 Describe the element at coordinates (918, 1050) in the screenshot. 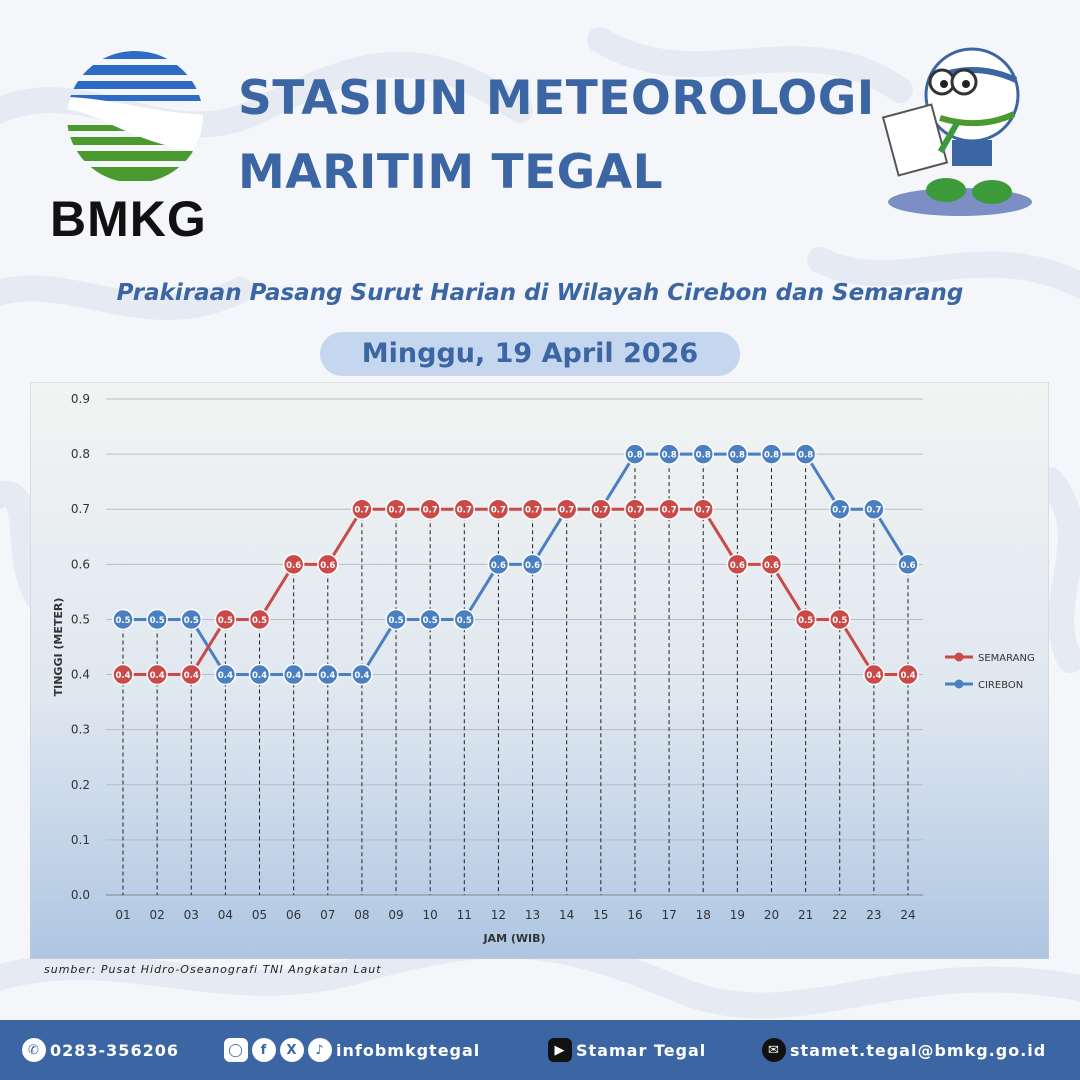

I see `email-address: stamet.tegal@bmkg.go.id` at that location.